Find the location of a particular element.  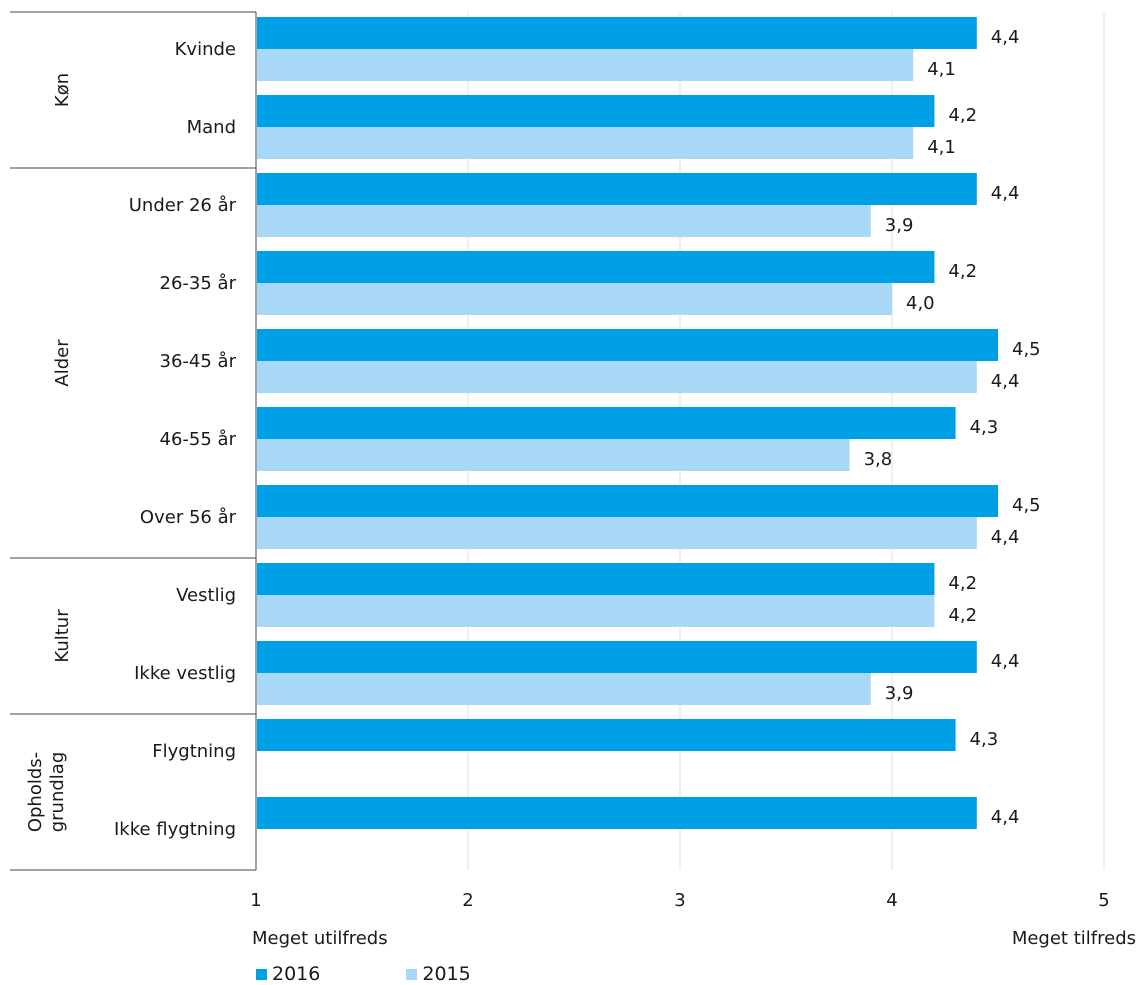

x-tick-label: 5 is located at coordinates (1103, 900).